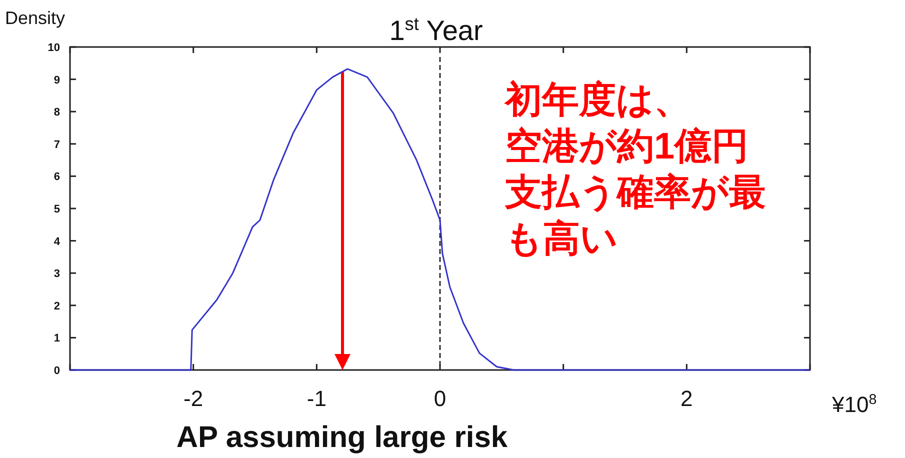  What do you see at coordinates (342, 437) in the screenshot?
I see `x-axis-title: AP assuming large risk` at bounding box center [342, 437].